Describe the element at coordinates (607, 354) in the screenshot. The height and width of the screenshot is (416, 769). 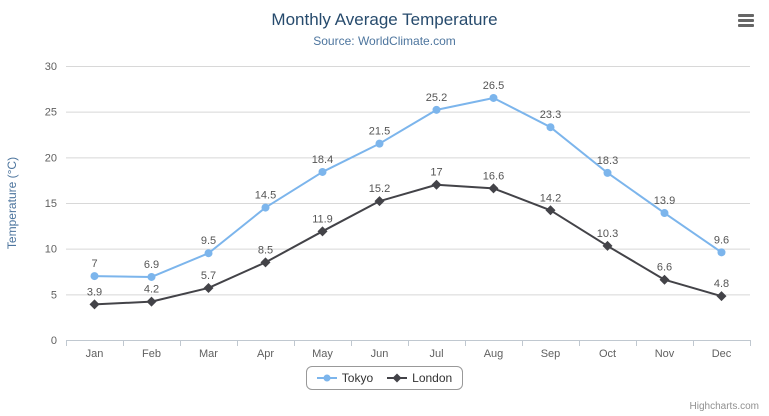
I see `x-axis-tick-label: Oct` at that location.